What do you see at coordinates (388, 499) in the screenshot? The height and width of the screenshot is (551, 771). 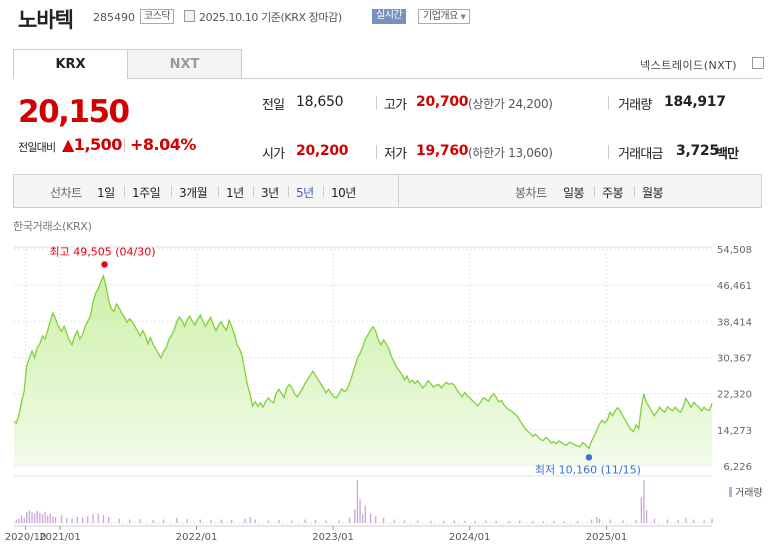 I see `volume-bars: 거래량` at bounding box center [388, 499].